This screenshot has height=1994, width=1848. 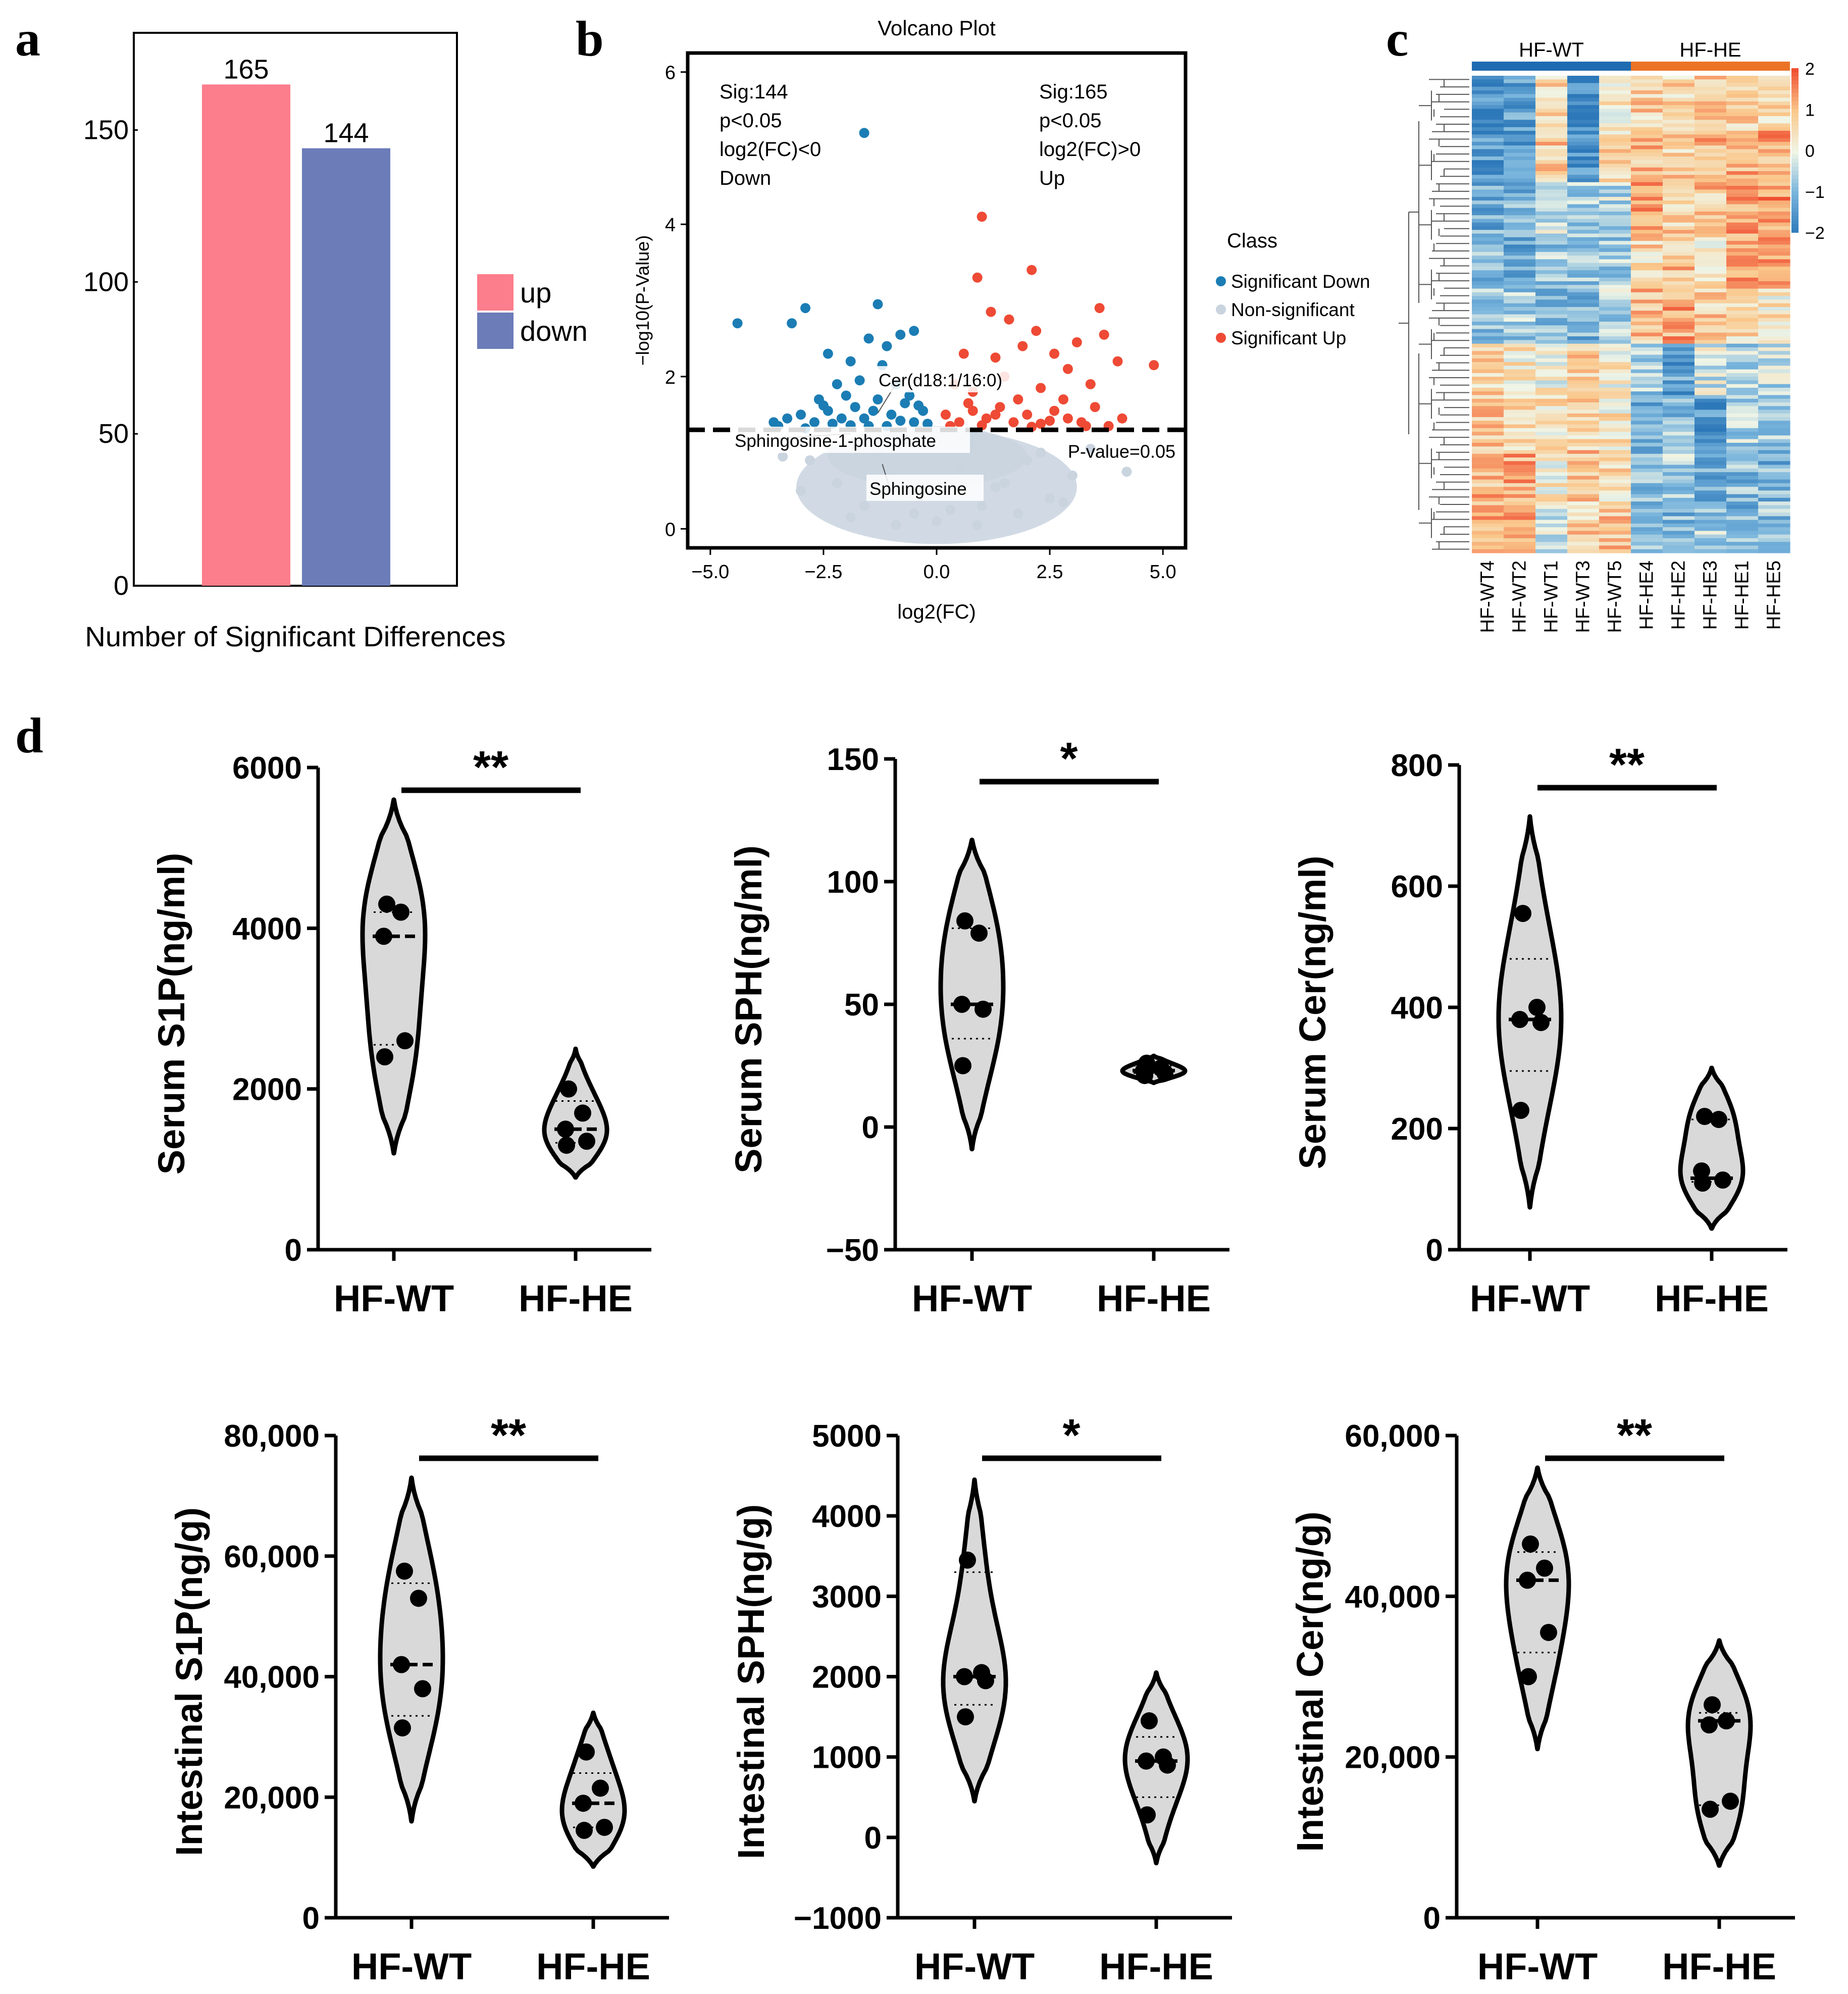 I want to click on y-tick-label: 0, so click(x=670, y=529).